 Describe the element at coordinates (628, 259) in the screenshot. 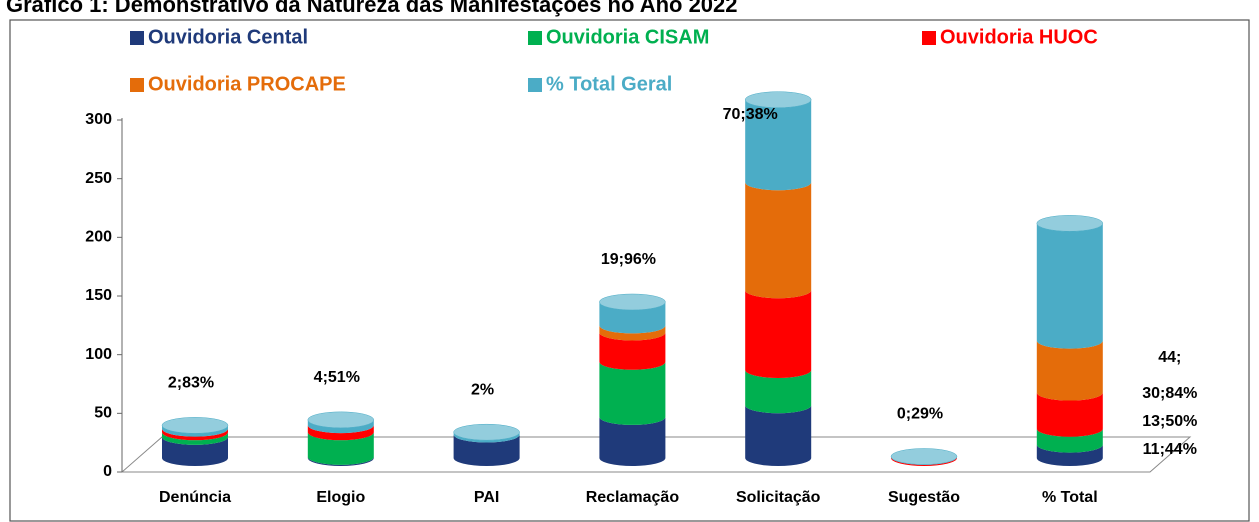

I see `data-label: 19;96%` at that location.